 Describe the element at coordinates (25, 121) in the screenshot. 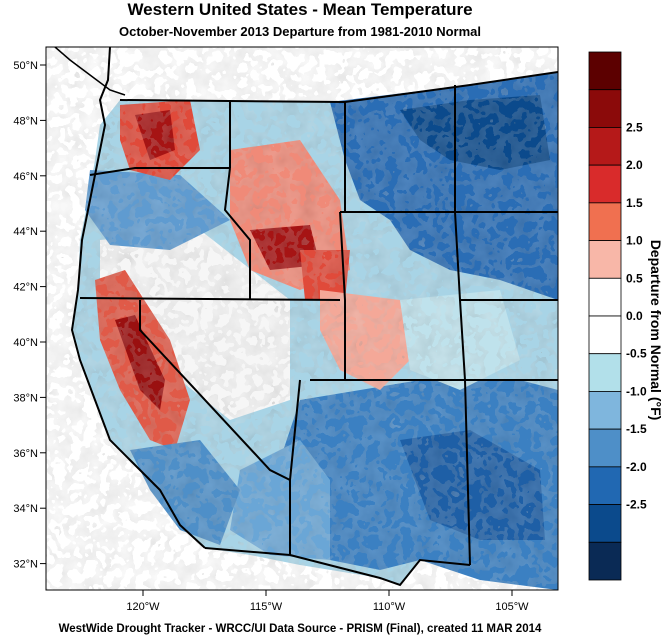

I see `latitude-tick-label: 48°N` at that location.